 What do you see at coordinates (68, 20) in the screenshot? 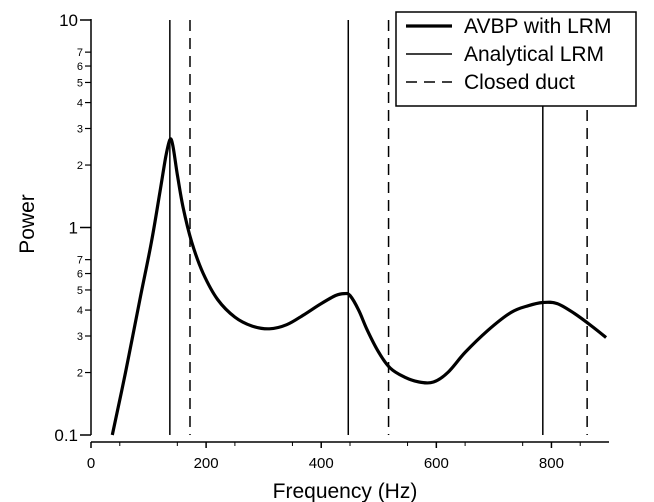
I see `y-major-tick-label: 10` at bounding box center [68, 20].